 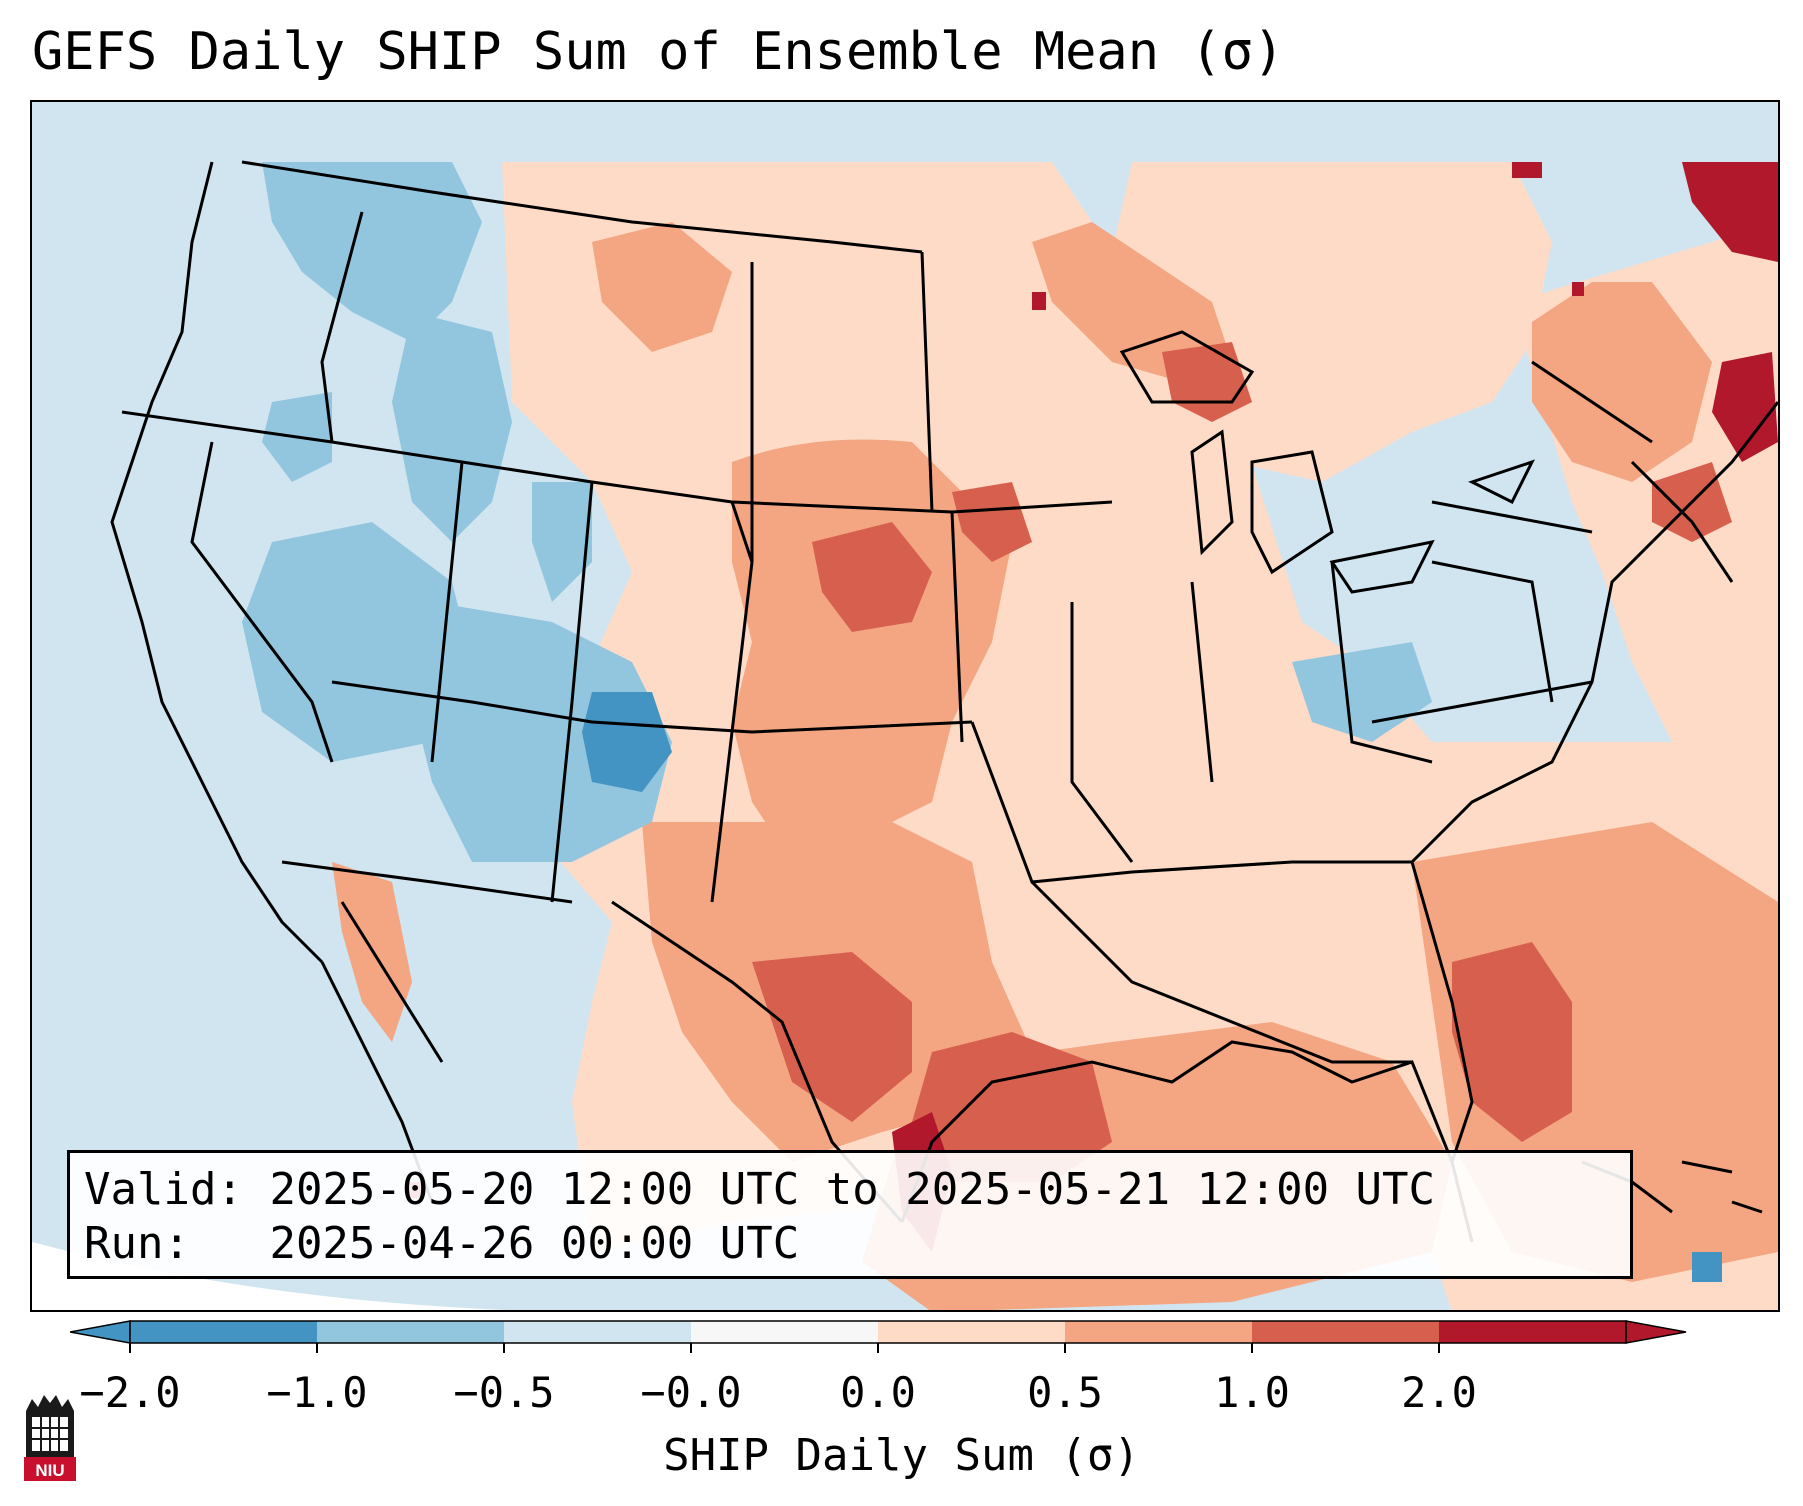 I want to click on run-value: 2025-04-26 00:00 UTC, so click(x=534, y=1243).